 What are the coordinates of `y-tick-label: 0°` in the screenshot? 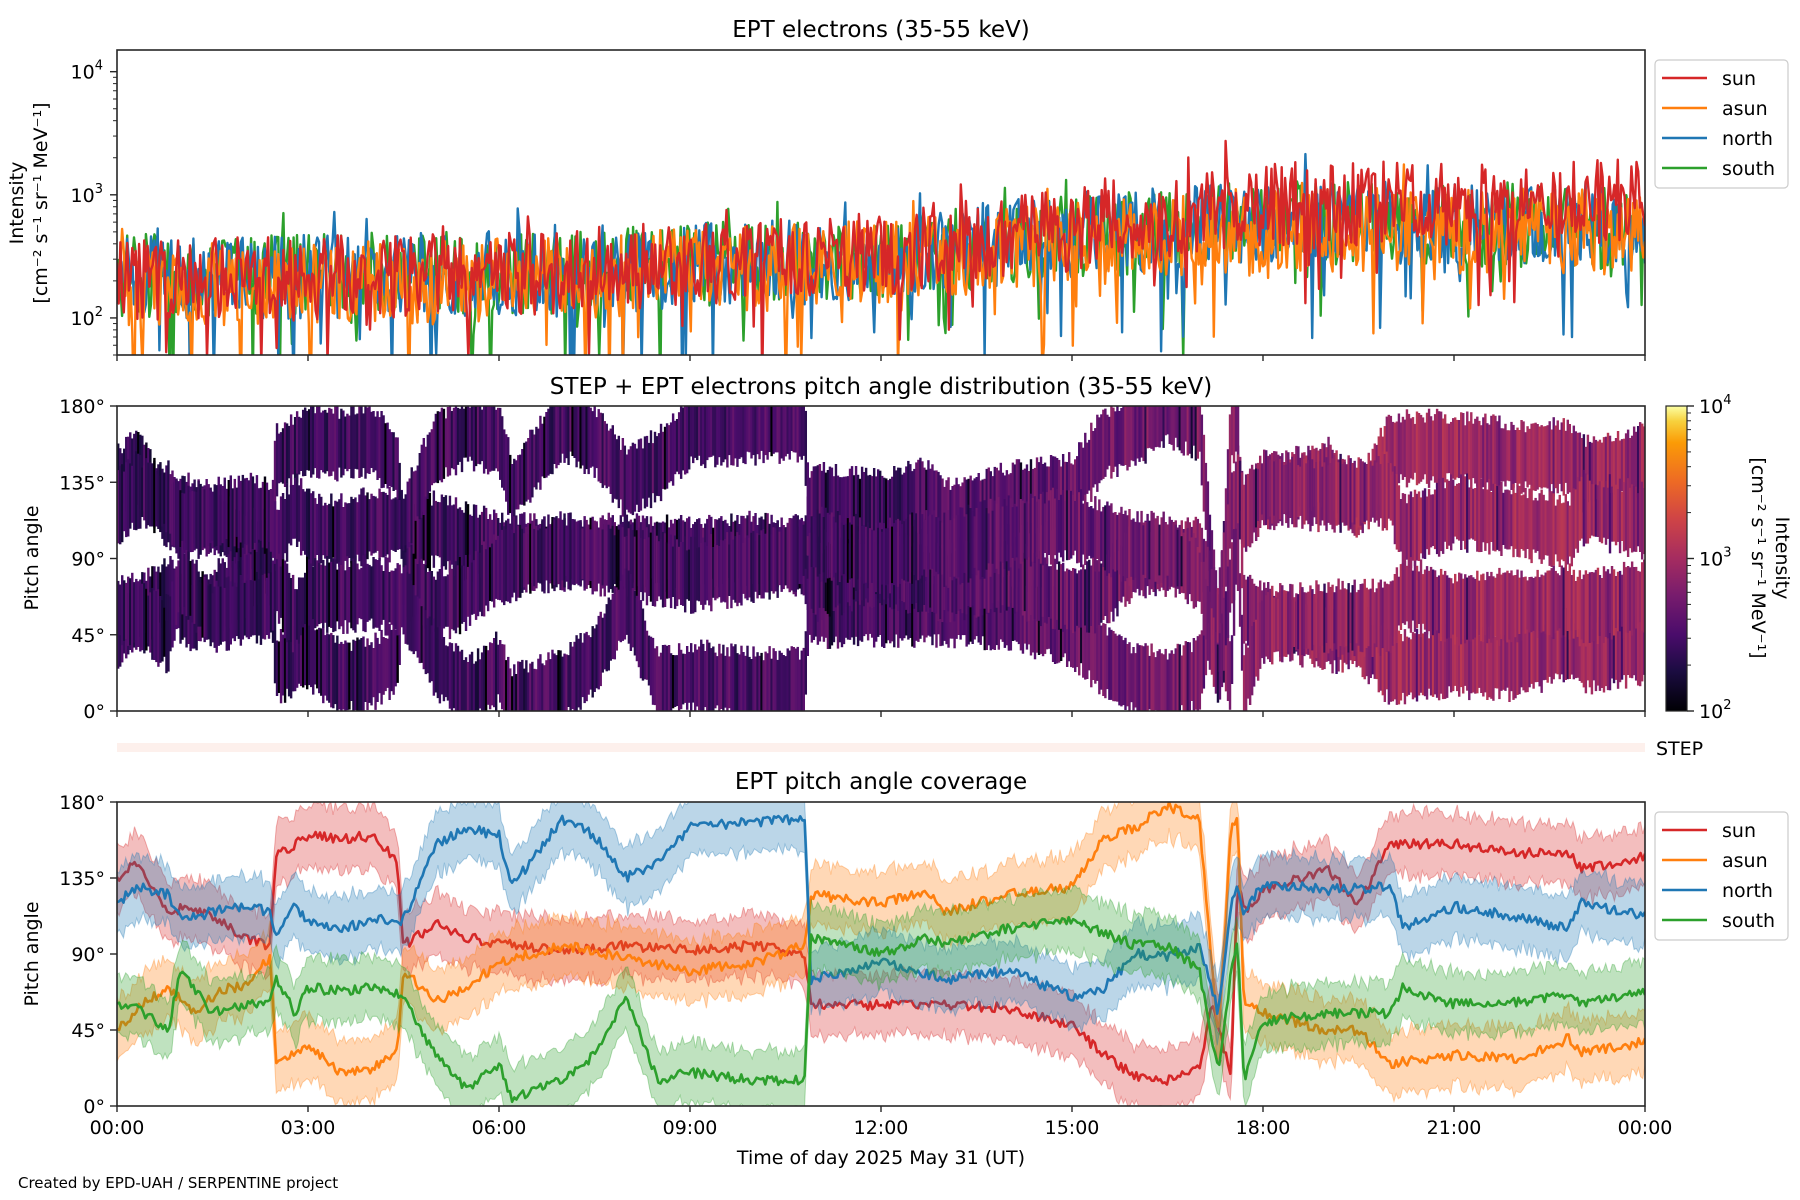 It's located at (94, 1107).